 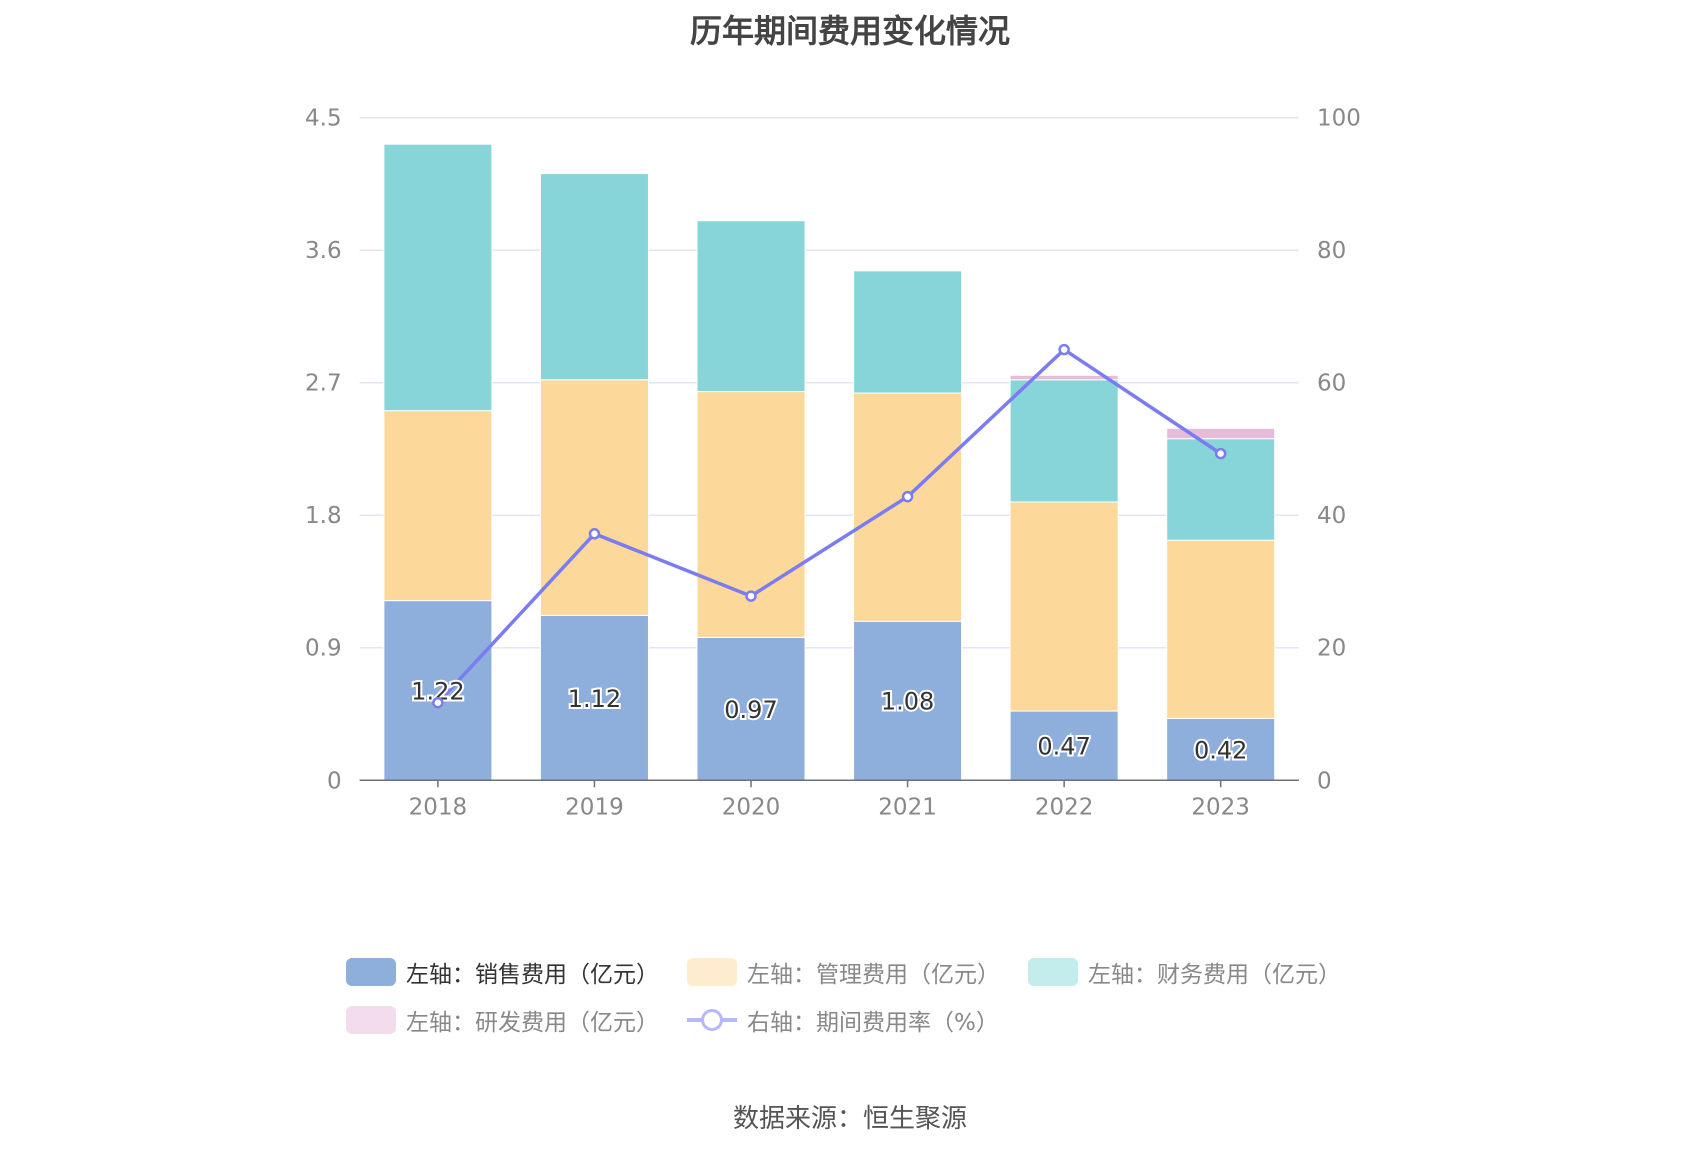 I want to click on legend-item-sales: 左轴：销售费用（亿元）, so click(x=502, y=972).